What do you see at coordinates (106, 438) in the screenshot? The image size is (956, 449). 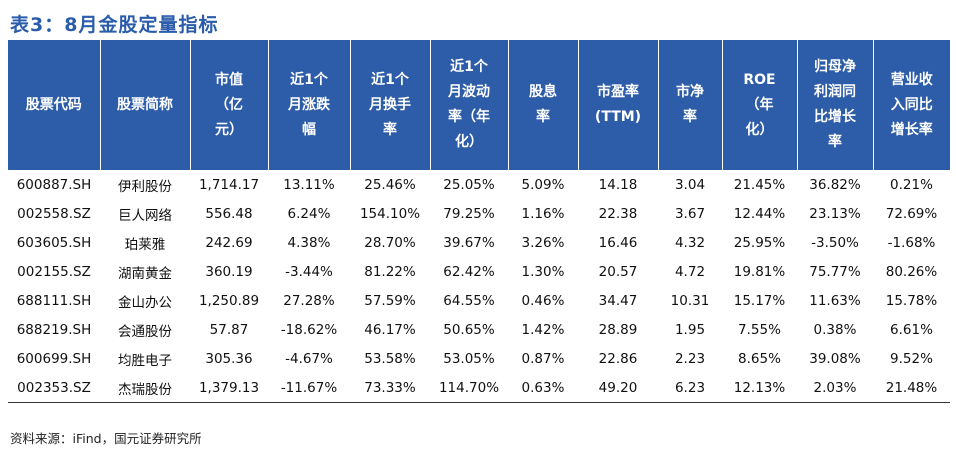 I see `source-note: 资料来源：iFind，国元证券研究所` at bounding box center [106, 438].